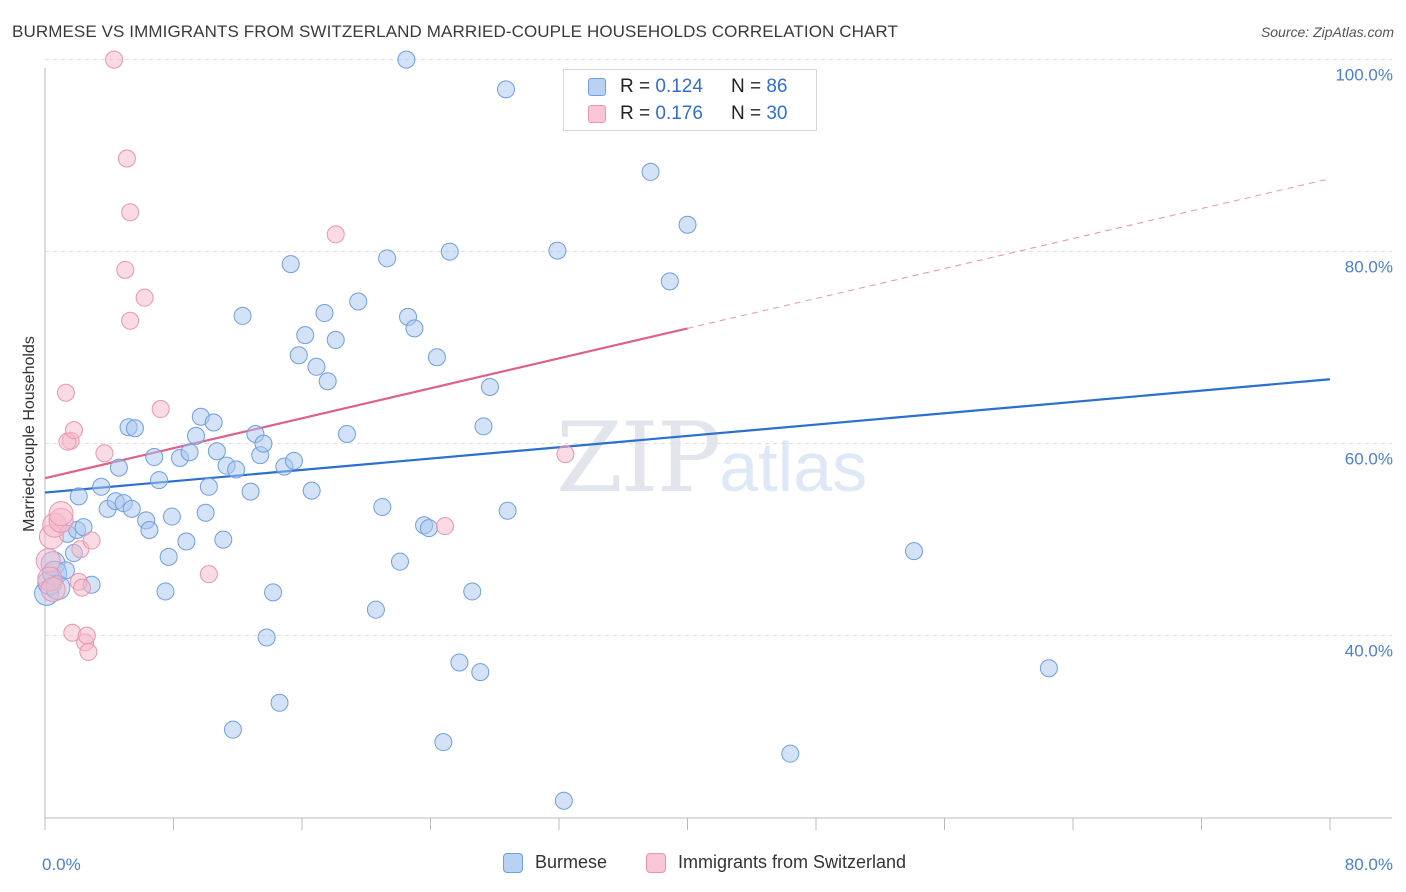  What do you see at coordinates (1009, 253) in the screenshot?
I see `switzerland-trend-extension` at bounding box center [1009, 253].